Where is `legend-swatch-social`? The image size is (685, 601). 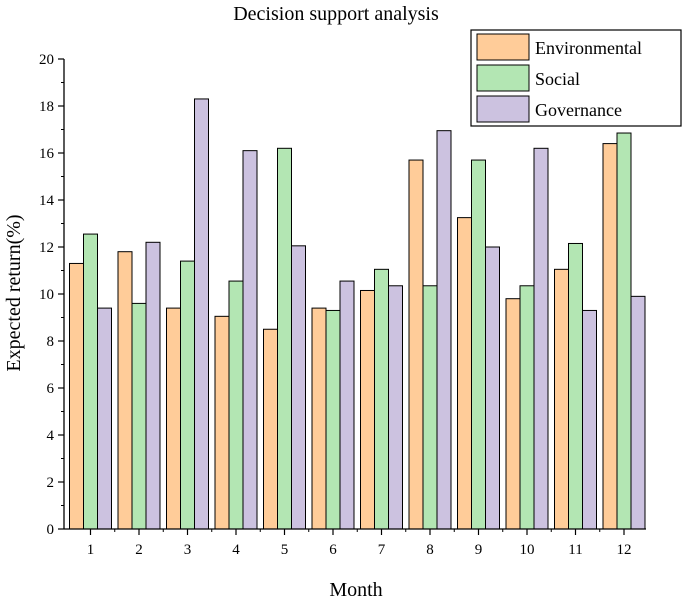
legend-swatch-social is located at coordinates (503, 78).